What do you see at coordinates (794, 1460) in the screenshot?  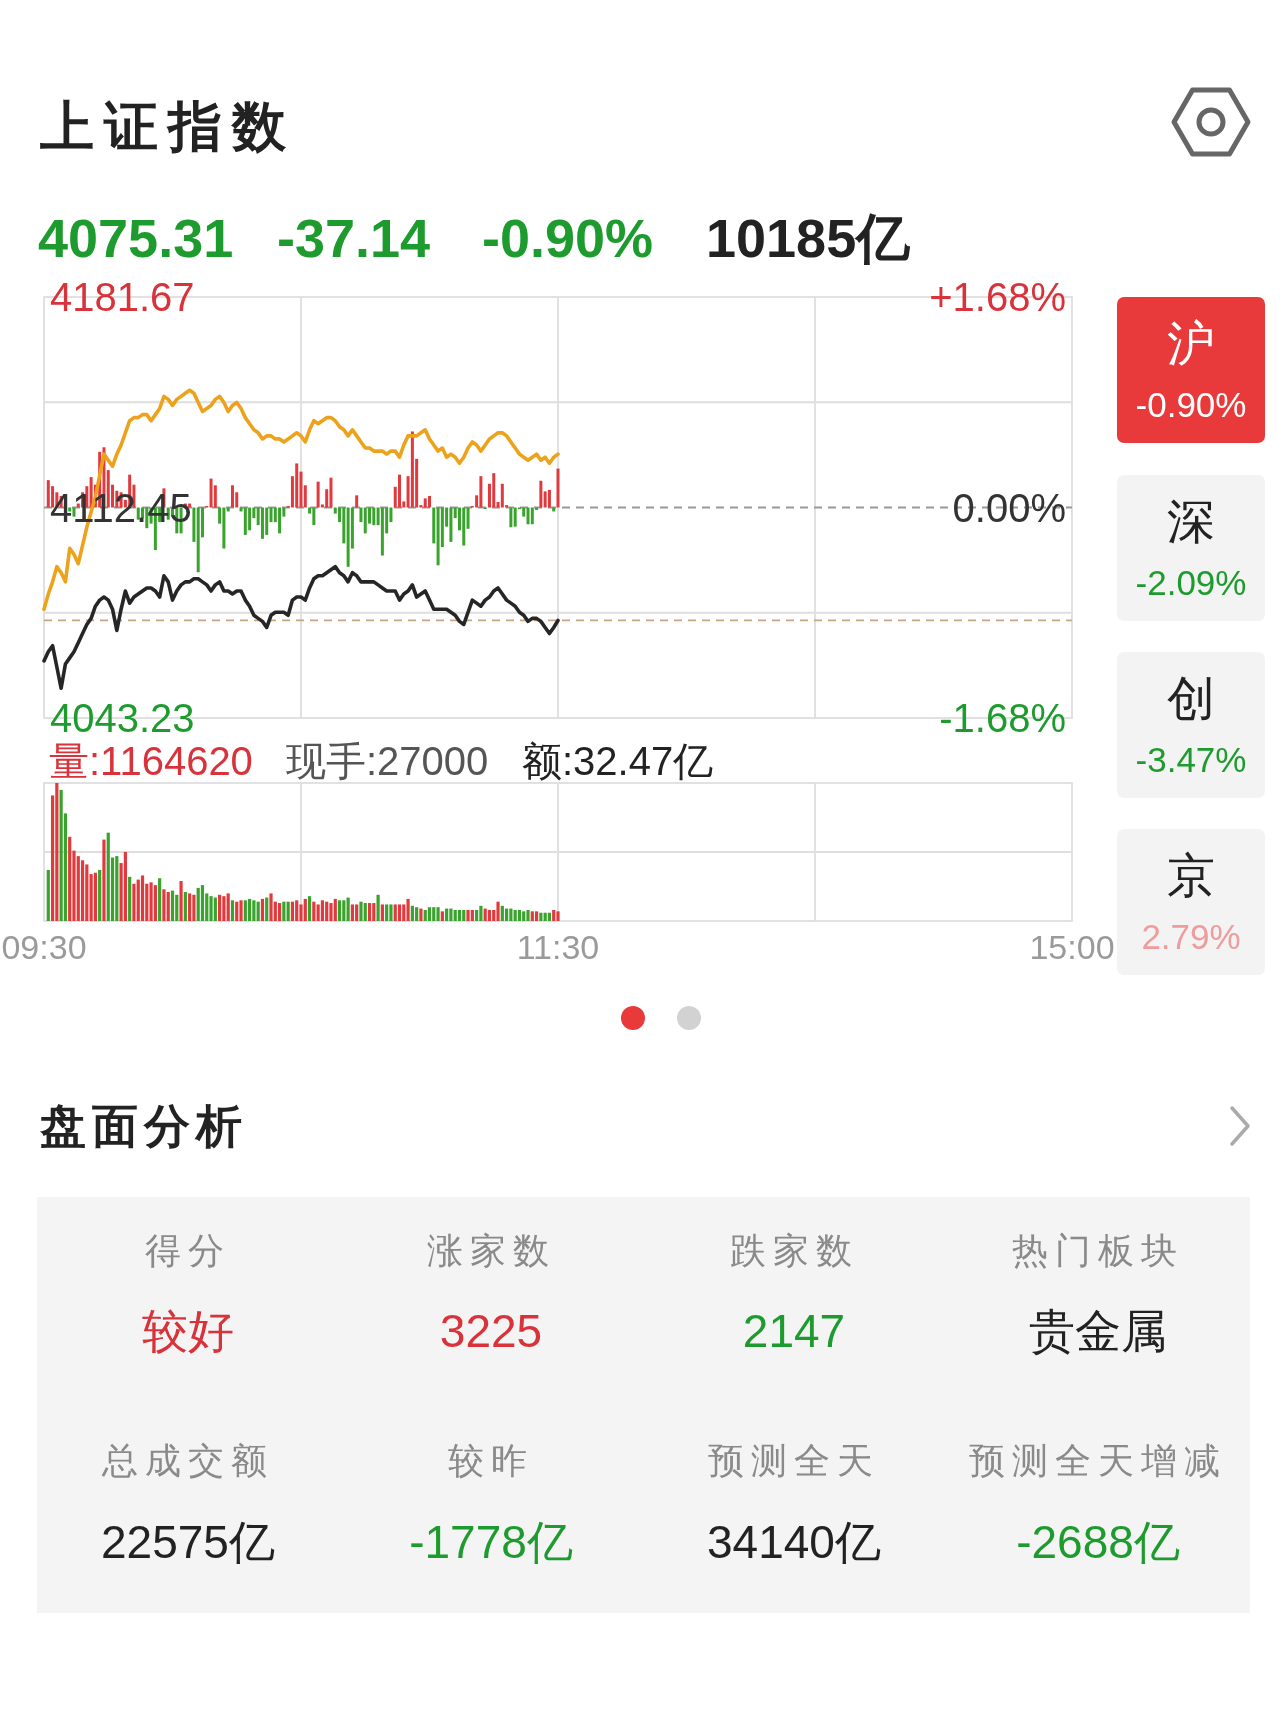 I see `category-label: 预测全天` at bounding box center [794, 1460].